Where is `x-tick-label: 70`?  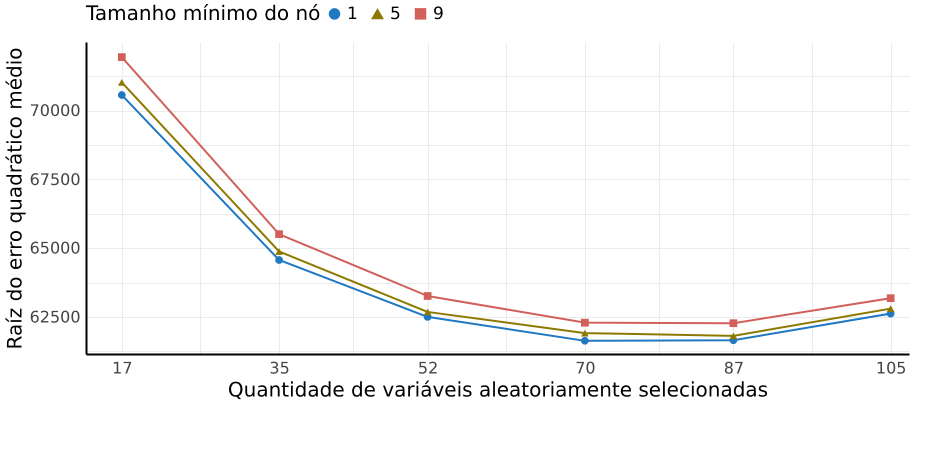 x-tick-label: 70 is located at coordinates (585, 368).